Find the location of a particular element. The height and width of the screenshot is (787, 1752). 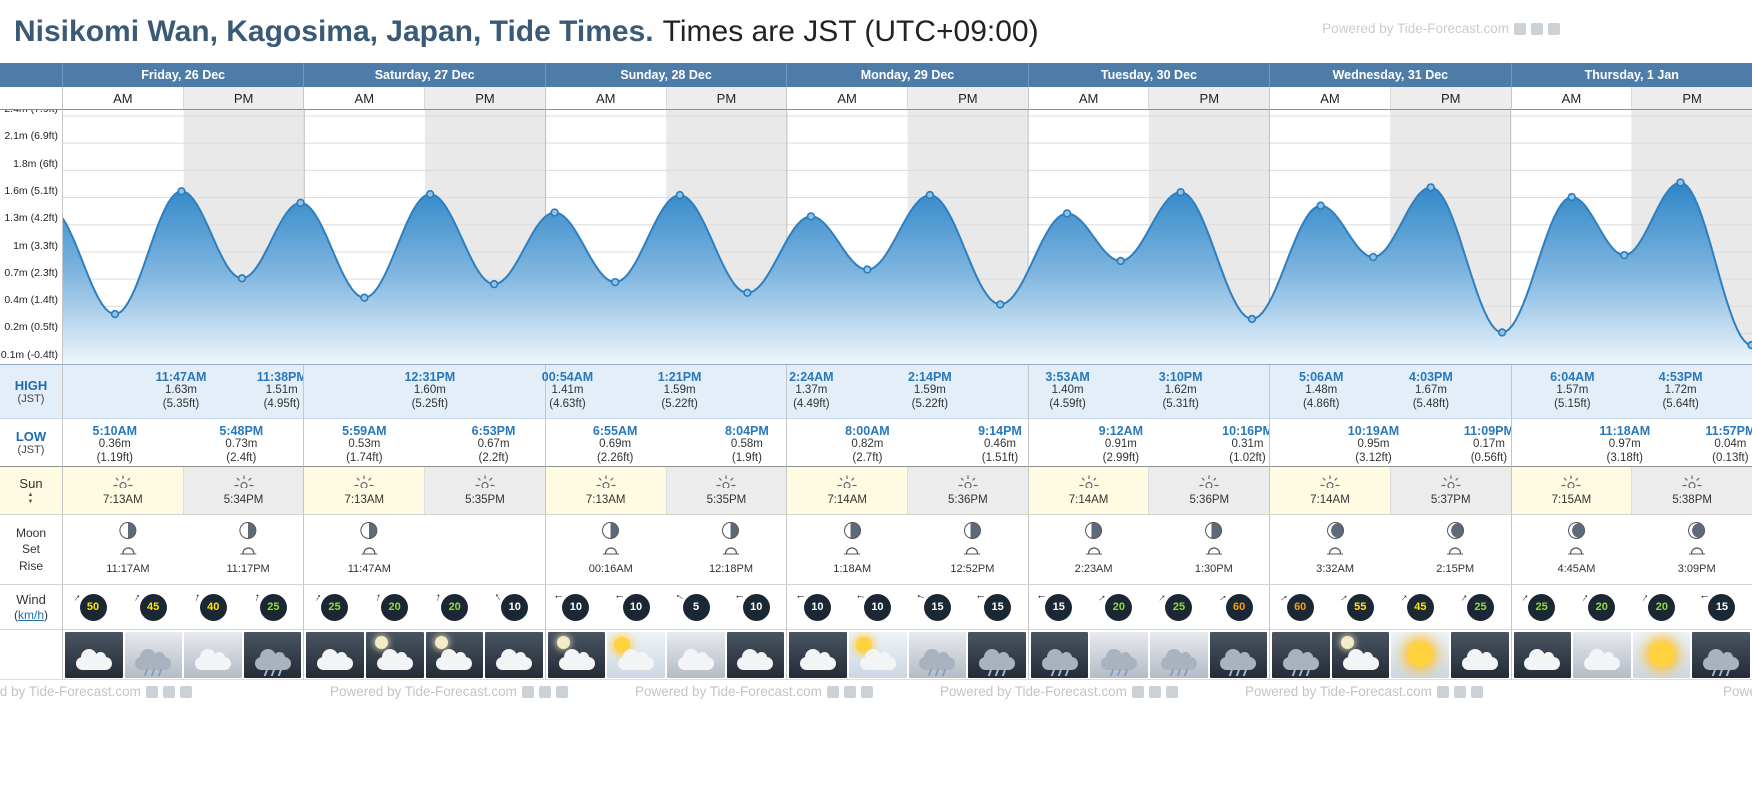

high-tide-entry: 4:03PM 1.67m (5.48ft) is located at coordinates (1431, 390).